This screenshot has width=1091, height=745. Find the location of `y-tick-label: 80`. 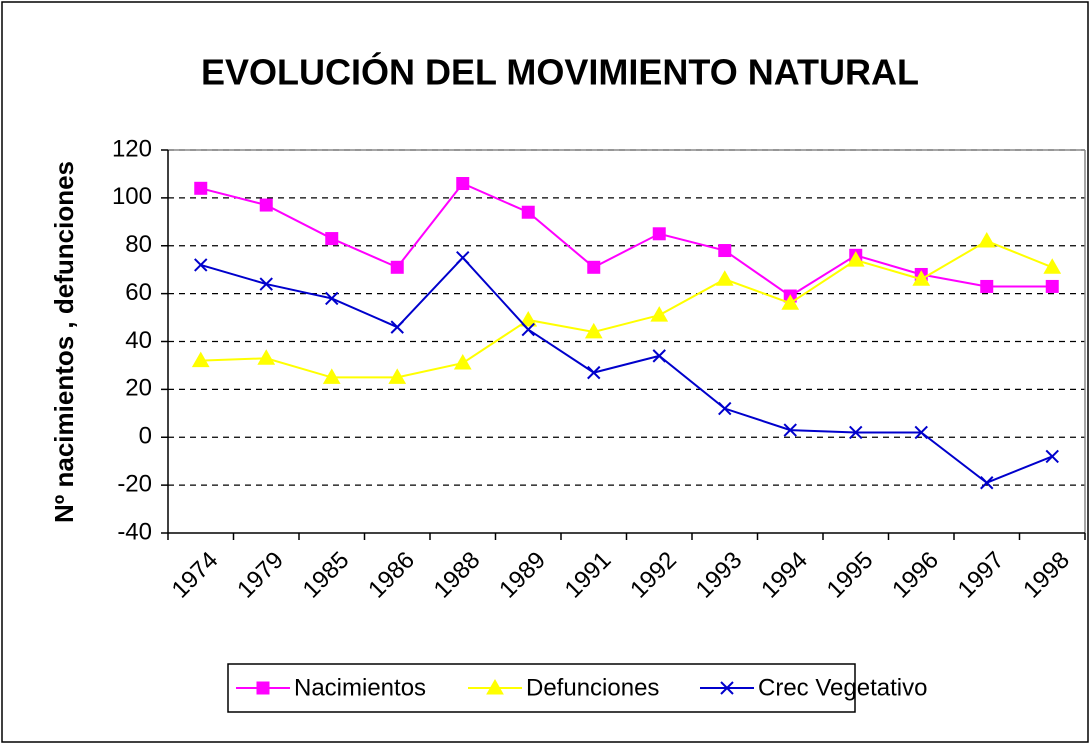

y-tick-label: 80 is located at coordinates (138, 244).